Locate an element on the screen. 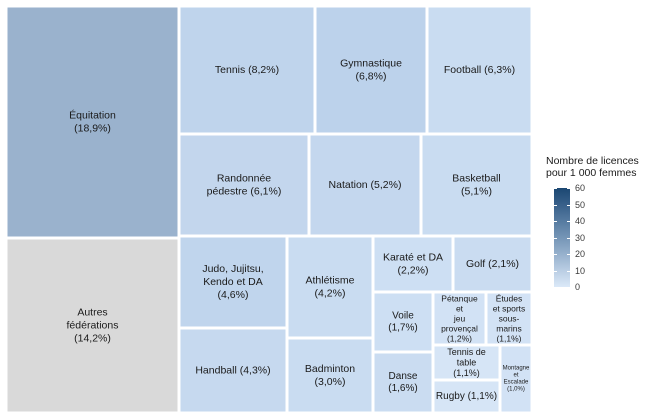 The width and height of the screenshot is (650, 418). tile-label-line: Pétanque is located at coordinates (459, 299).